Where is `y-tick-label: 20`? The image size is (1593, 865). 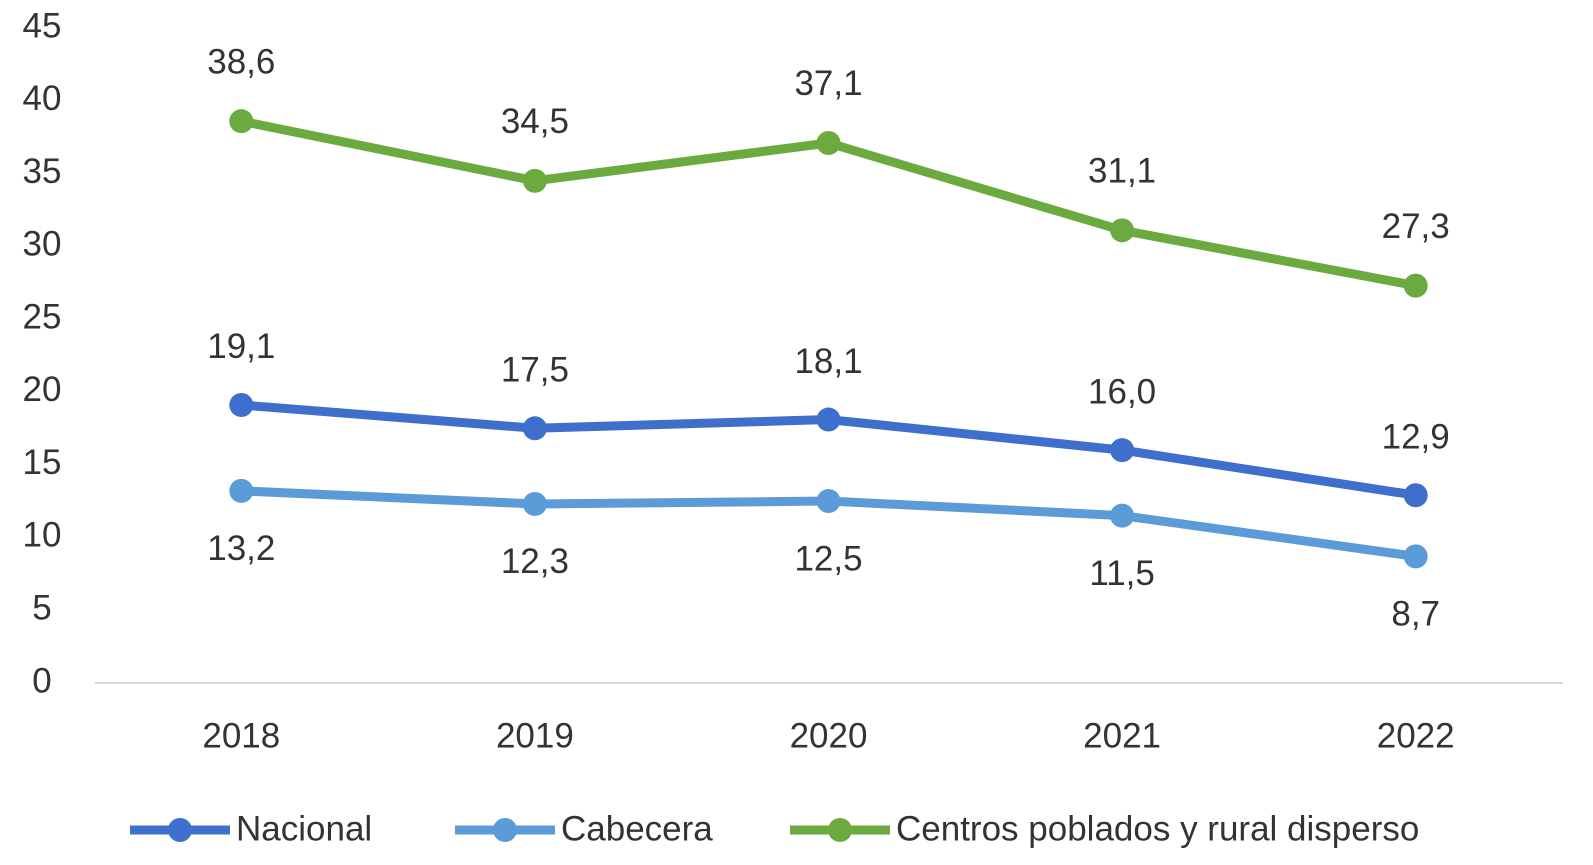 y-tick-label: 20 is located at coordinates (42, 389).